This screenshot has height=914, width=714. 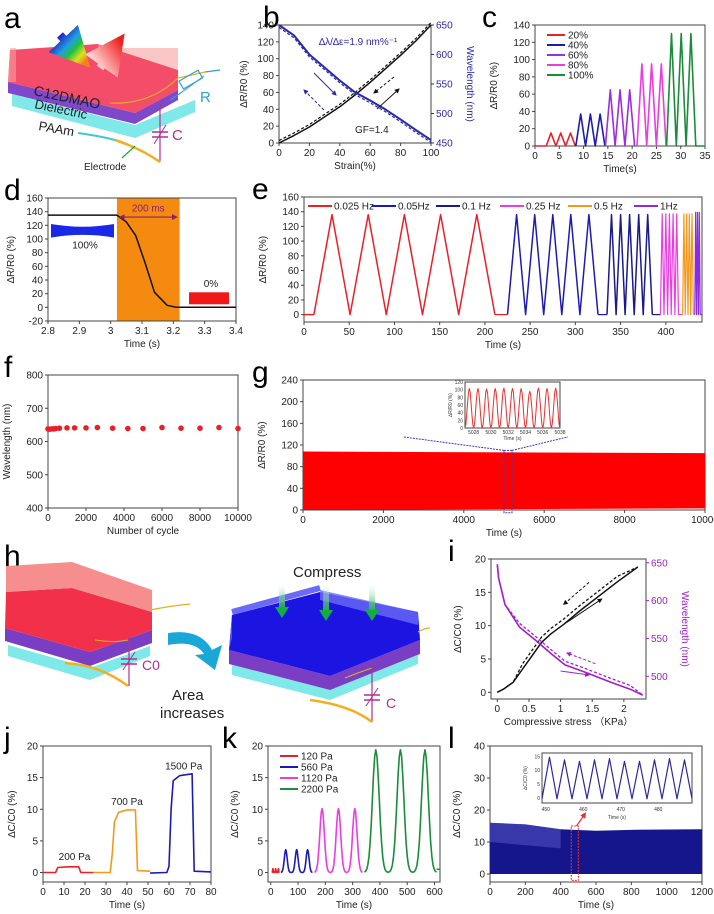 What do you see at coordinates (355, 166) in the screenshot?
I see `x-axis-label: Strain(%)` at bounding box center [355, 166].